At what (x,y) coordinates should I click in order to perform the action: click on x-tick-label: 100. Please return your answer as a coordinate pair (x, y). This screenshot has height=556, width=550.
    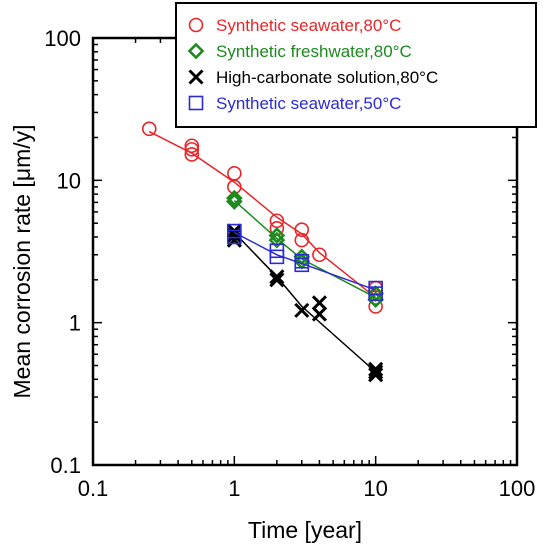
    Looking at the image, I should click on (517, 488).